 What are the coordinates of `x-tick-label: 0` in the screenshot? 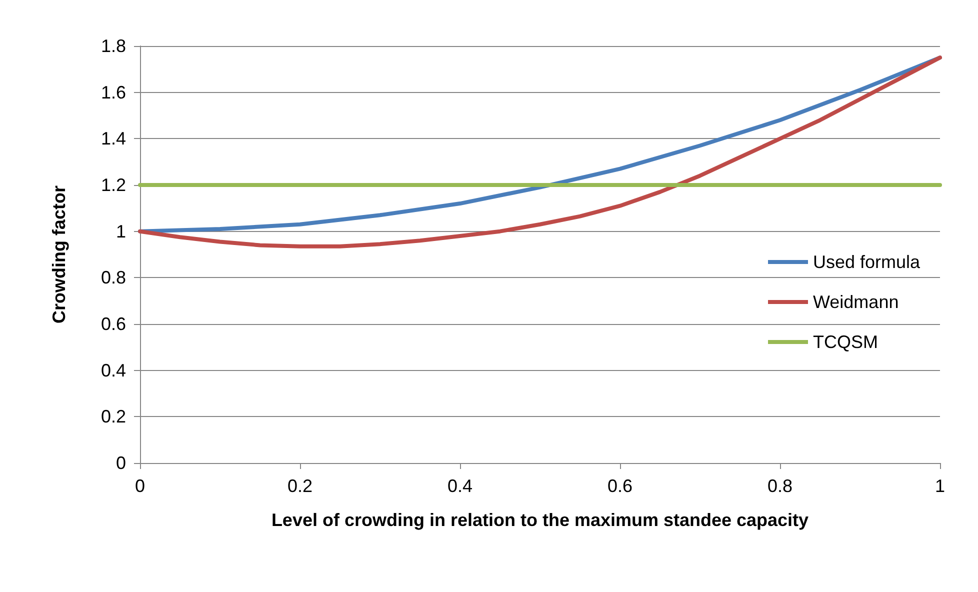 It's located at (140, 486).